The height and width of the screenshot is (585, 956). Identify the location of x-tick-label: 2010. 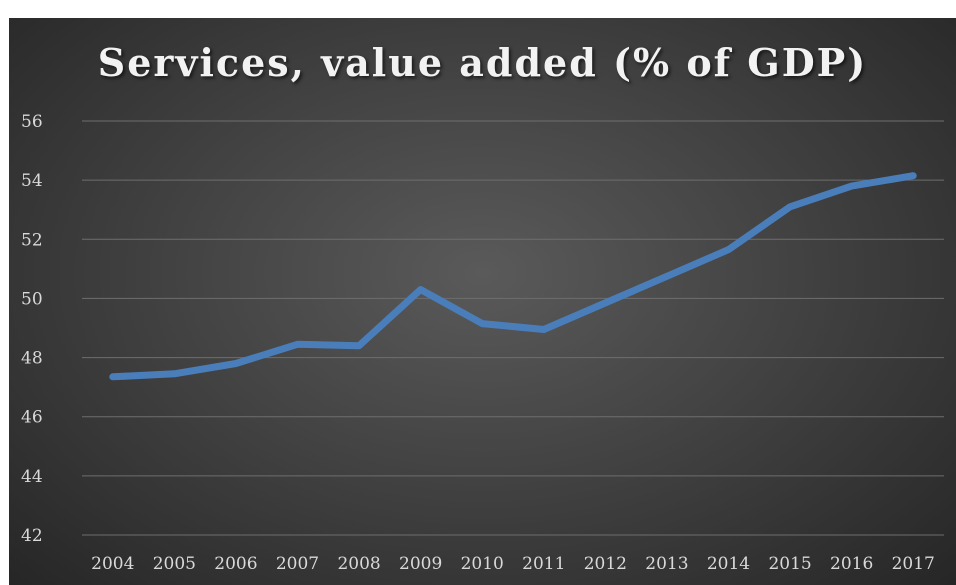
(482, 564).